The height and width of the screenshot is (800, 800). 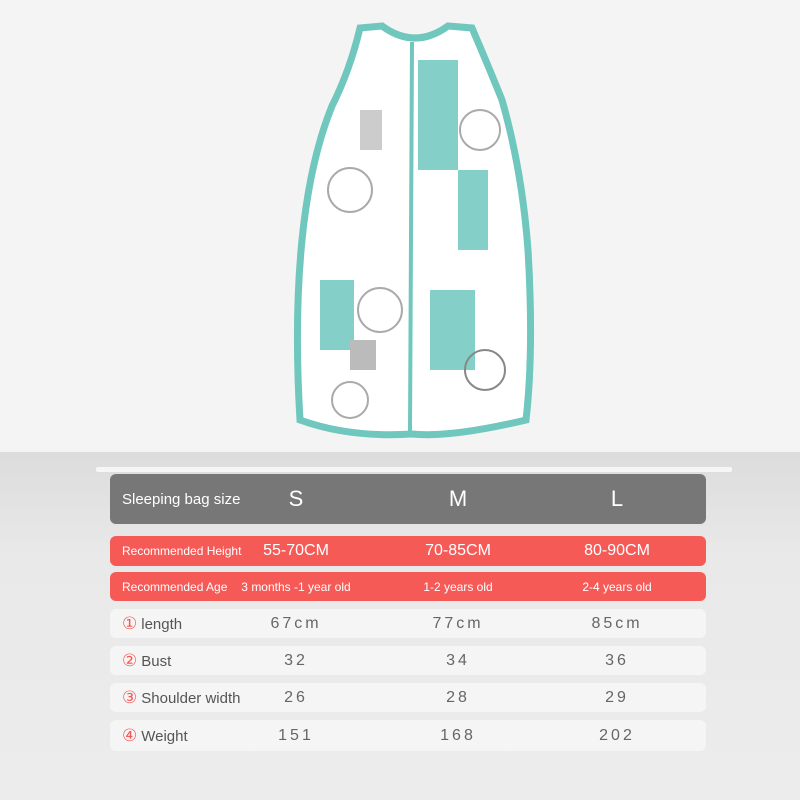 I want to click on cell: 2-4 years old, so click(x=617, y=586).